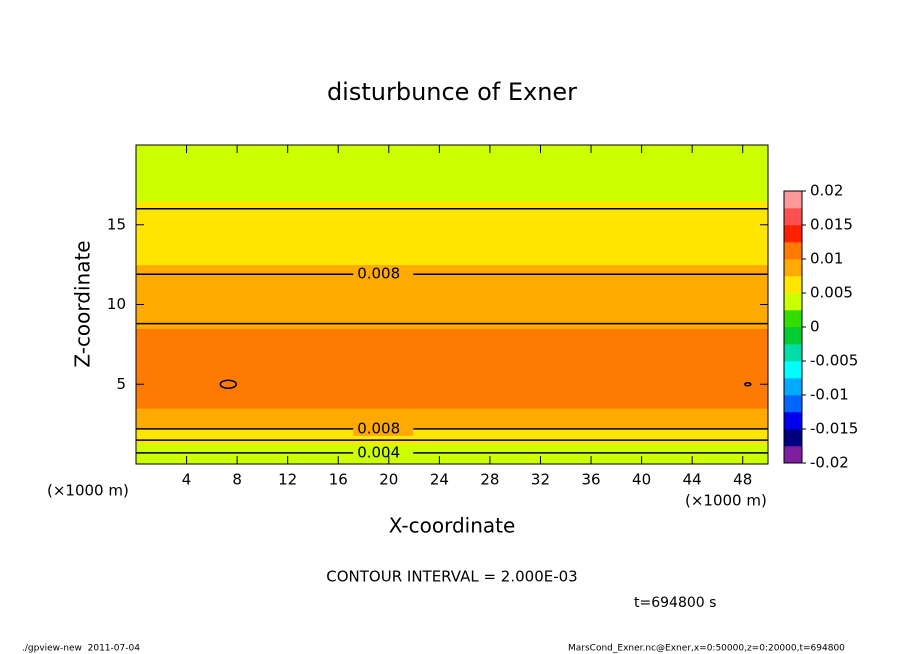 The height and width of the screenshot is (654, 904). I want to click on time-label: t=694800 s, so click(675, 603).